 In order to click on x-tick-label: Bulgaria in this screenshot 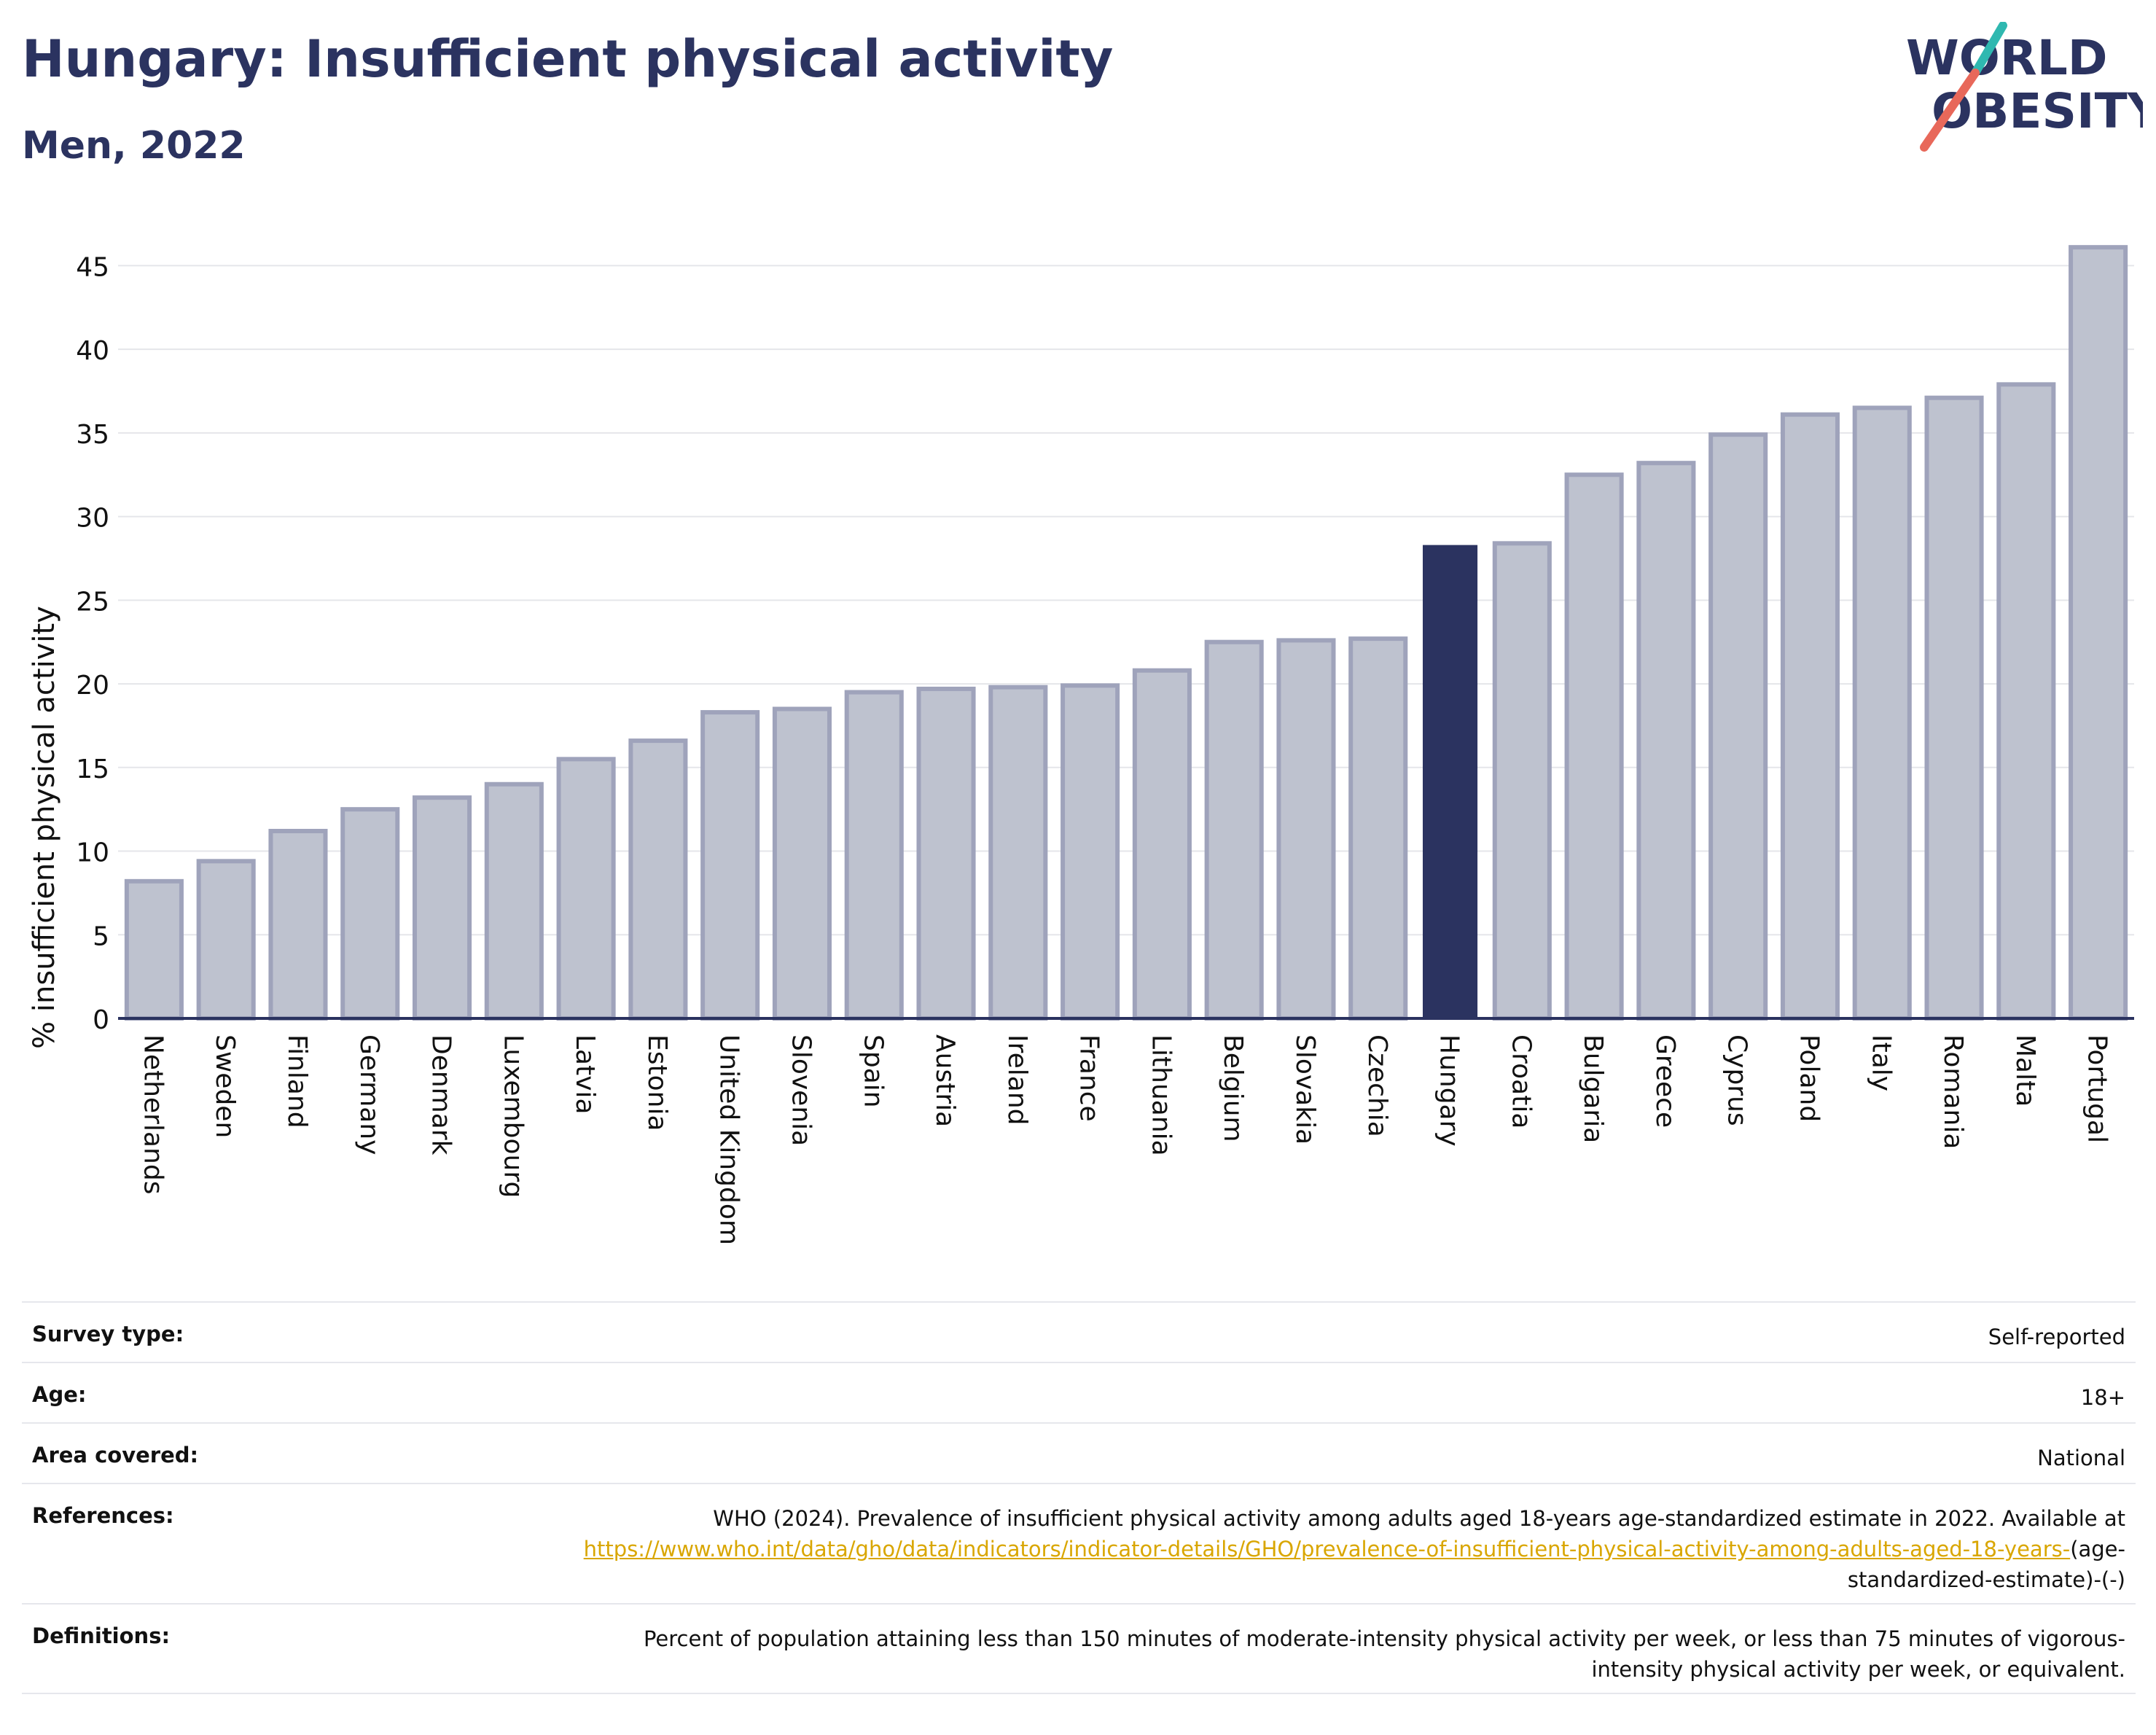, I will do `click(1593, 1088)`.